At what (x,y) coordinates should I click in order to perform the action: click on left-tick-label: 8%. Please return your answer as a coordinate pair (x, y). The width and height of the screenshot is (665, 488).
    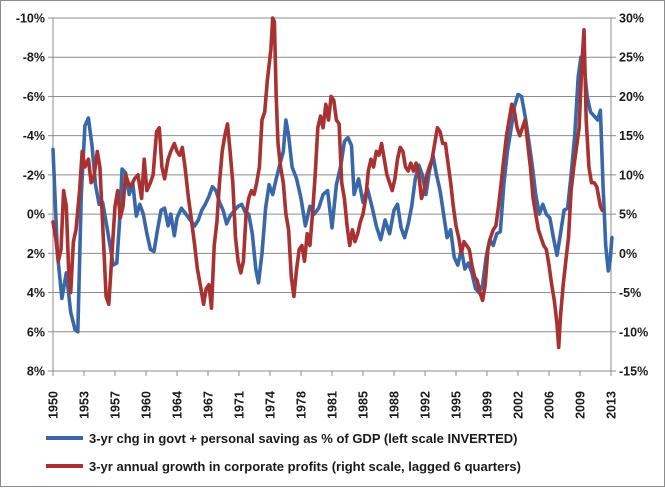
    Looking at the image, I should click on (36, 372).